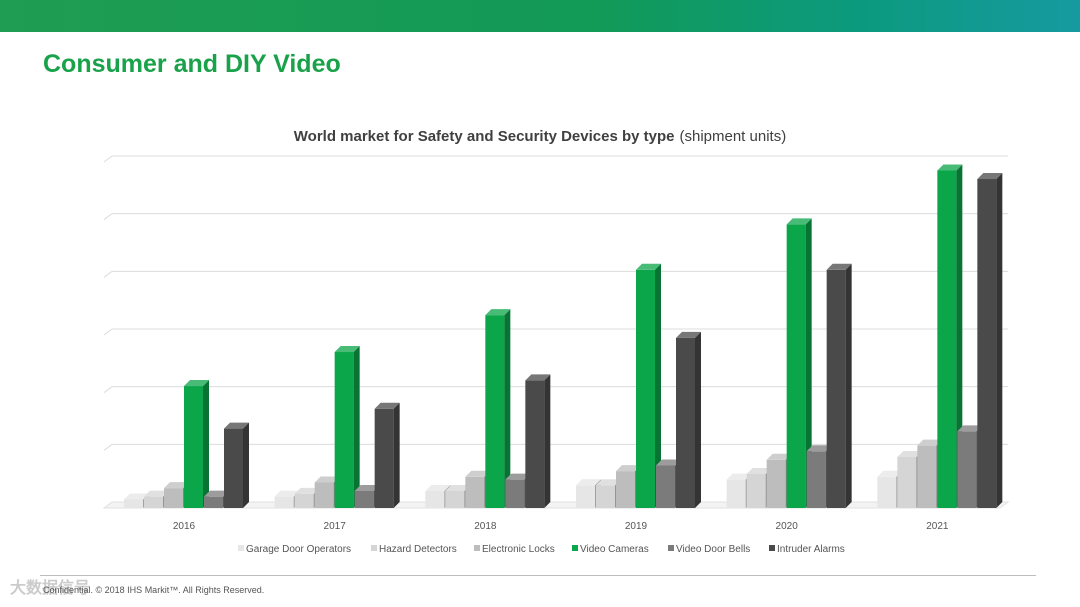  Describe the element at coordinates (335, 526) in the screenshot. I see `x-tick-label: 2017` at that location.